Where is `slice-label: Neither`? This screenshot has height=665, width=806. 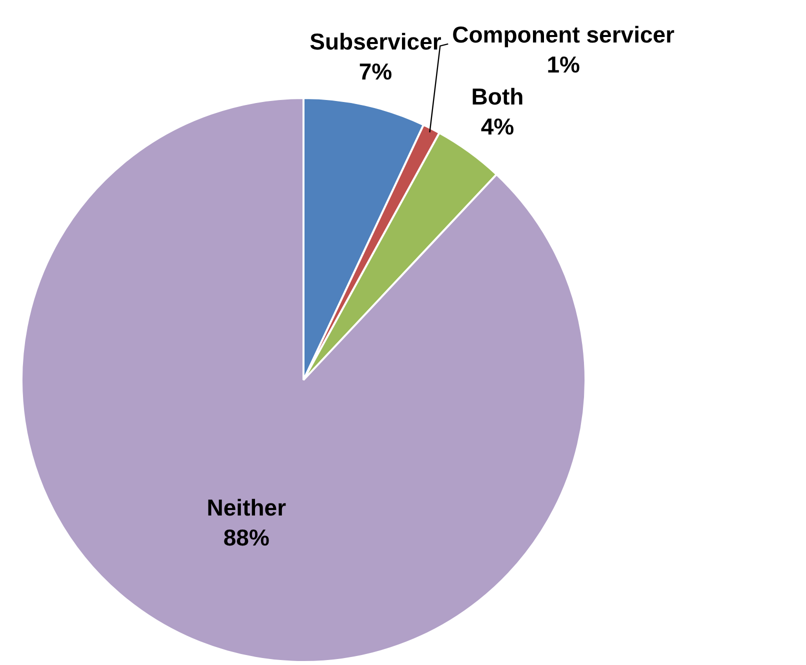 slice-label: Neither is located at coordinates (246, 507).